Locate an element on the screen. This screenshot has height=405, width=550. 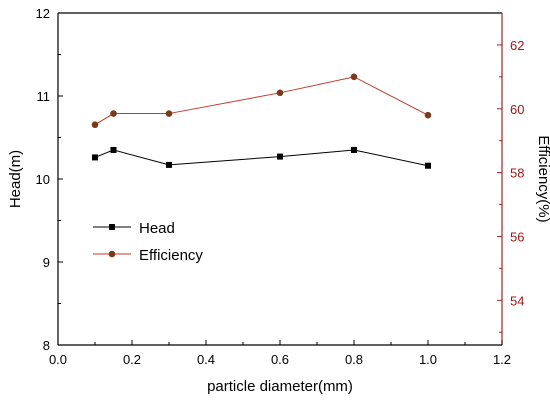
y-right-tick-label: 54 is located at coordinates (517, 300).